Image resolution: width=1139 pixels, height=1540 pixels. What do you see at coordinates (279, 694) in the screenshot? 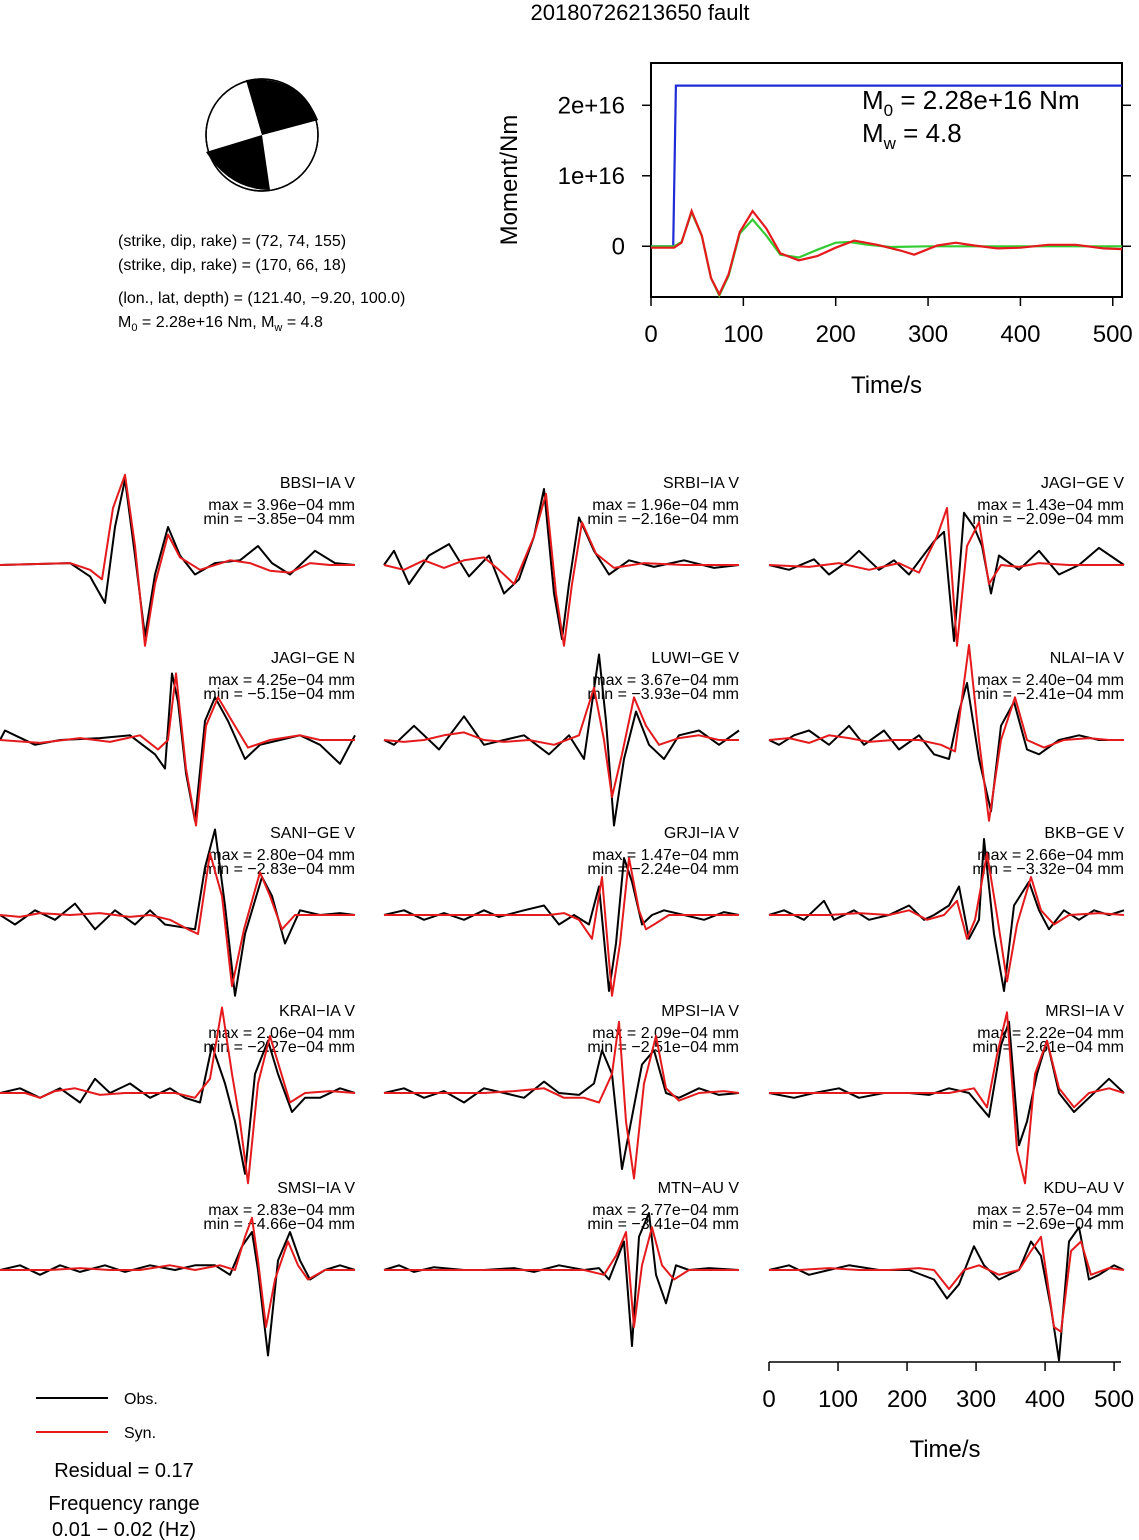
I see `min-amplitude-label: min = −5.15e−04 mm` at bounding box center [279, 694].